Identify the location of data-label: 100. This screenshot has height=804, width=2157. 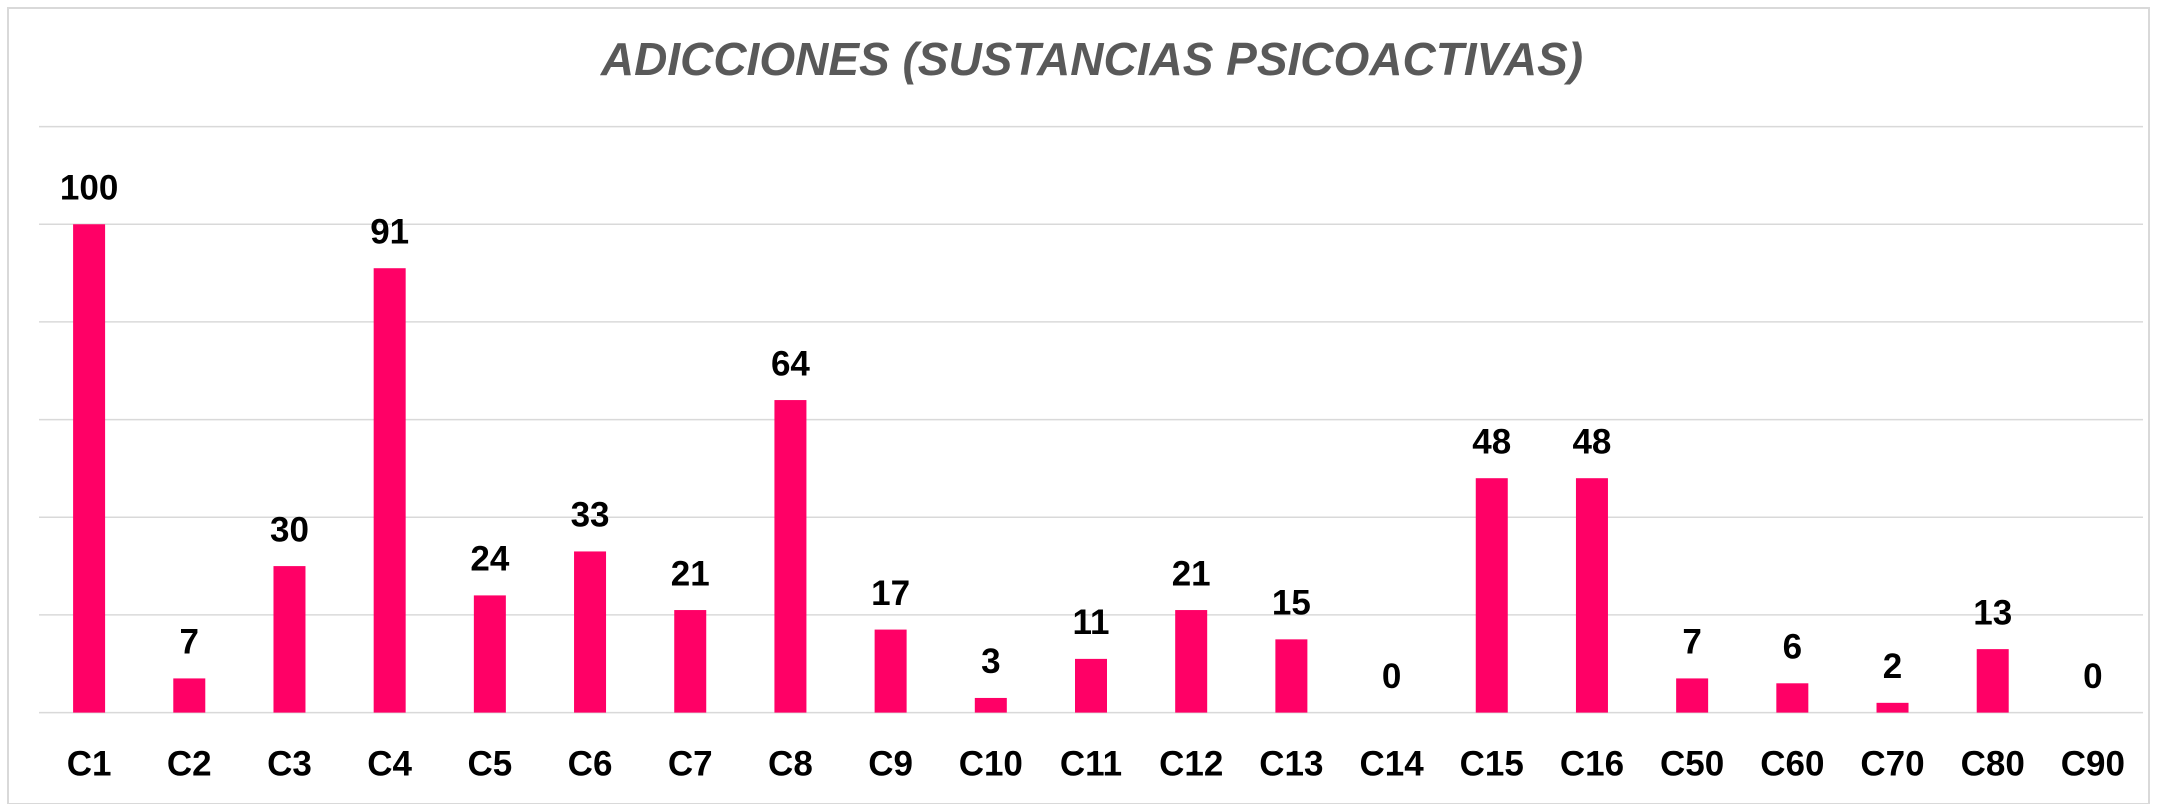
(89, 188).